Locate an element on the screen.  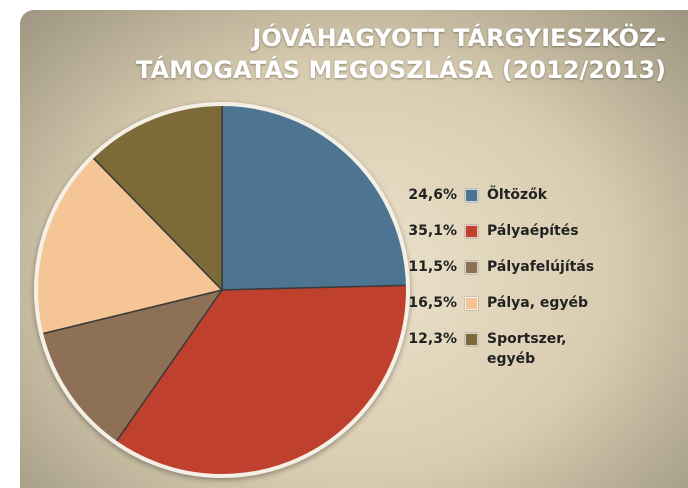
legend-item: 24,6% Öltözők is located at coordinates (498, 195).